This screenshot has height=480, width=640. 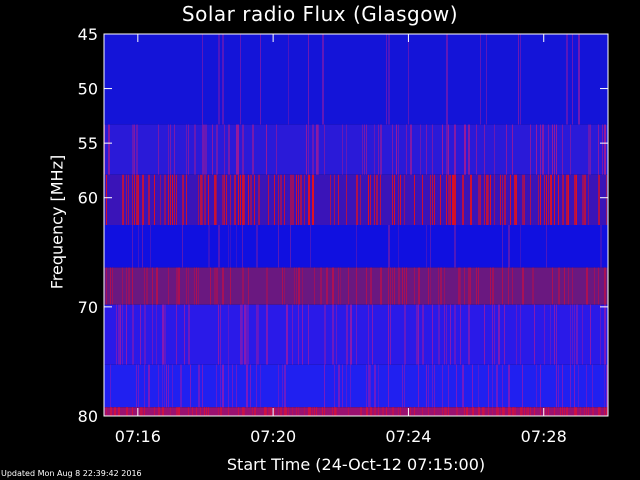 What do you see at coordinates (88, 198) in the screenshot?
I see `y-tick-label: 60` at bounding box center [88, 198].